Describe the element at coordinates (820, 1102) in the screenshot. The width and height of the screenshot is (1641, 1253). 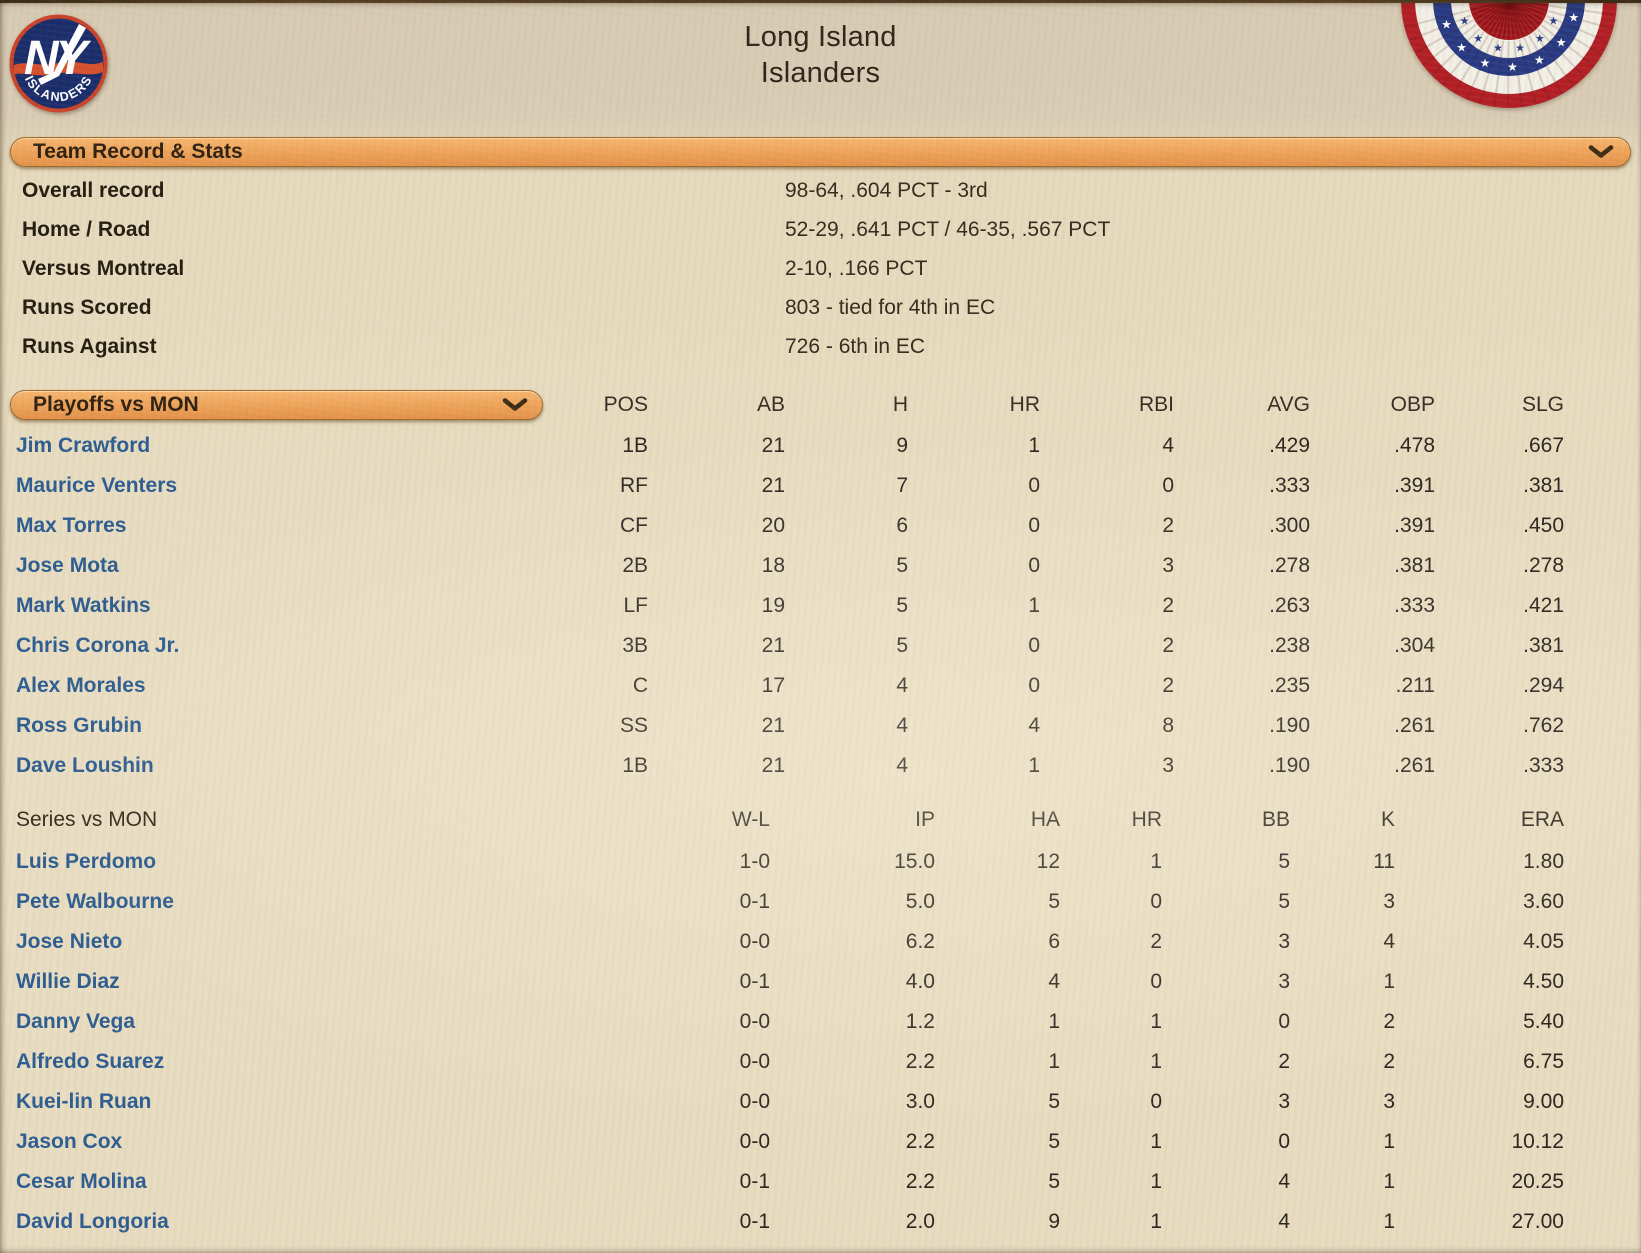
I see `pitching-row: Kuei-lin Ruan 0-0 3.0 5 0 3 3 9.00` at that location.